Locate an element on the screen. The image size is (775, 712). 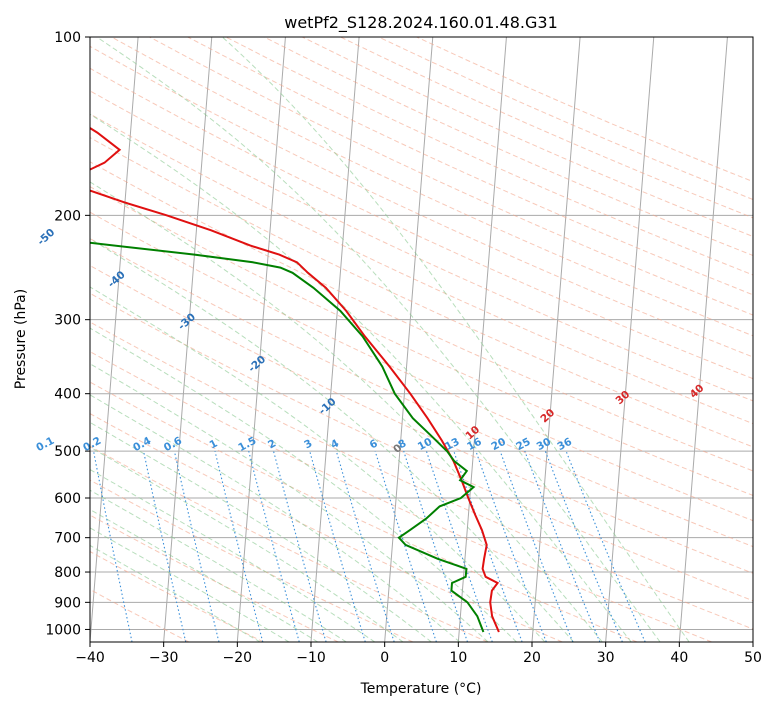
x-axis-label: Temperature (°C) is located at coordinates (421, 689).